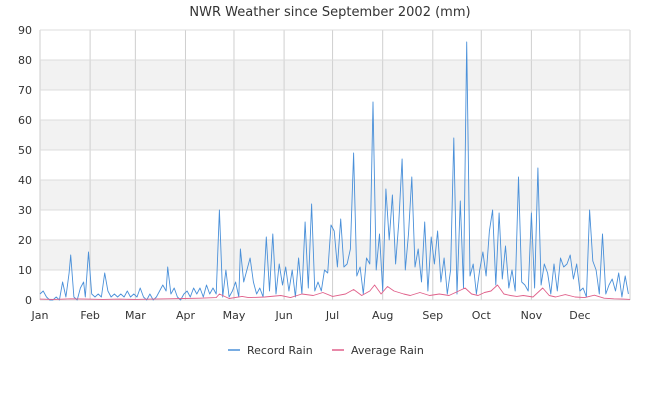  Describe the element at coordinates (579, 315) in the screenshot. I see `x-tick-label: Dec` at that location.